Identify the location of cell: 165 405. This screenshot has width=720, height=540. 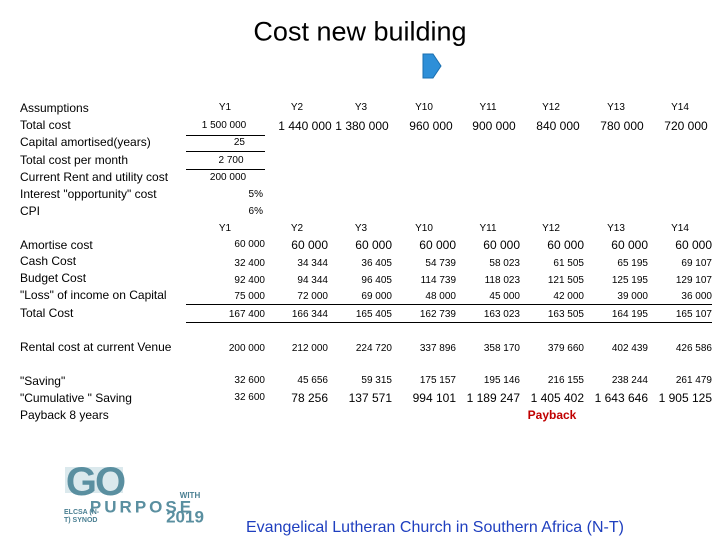
(373, 314).